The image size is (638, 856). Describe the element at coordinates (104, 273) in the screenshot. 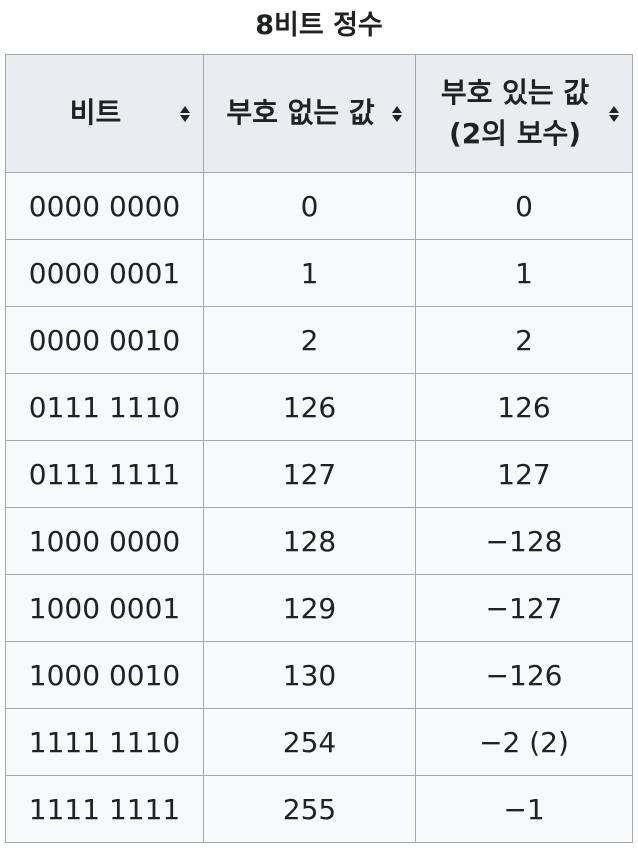

I see `cell-bits: 0000 0001` at that location.